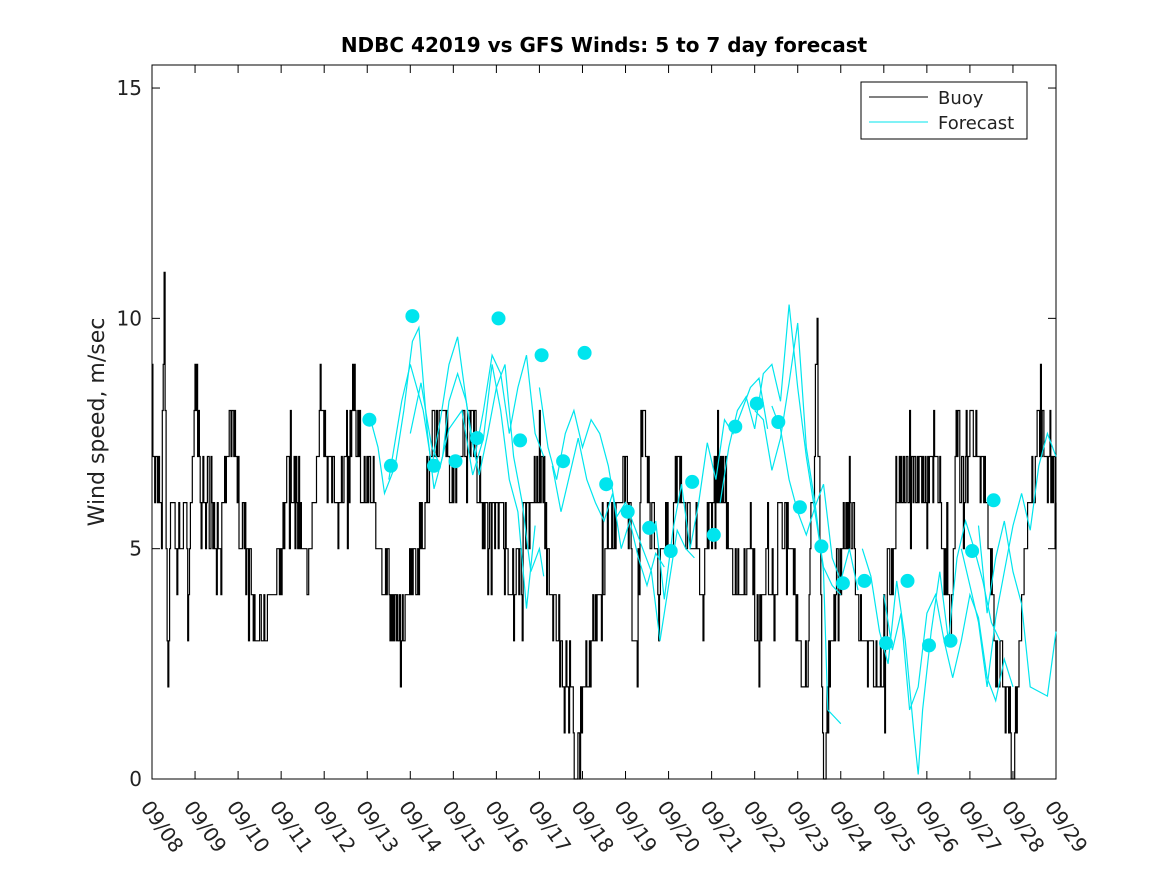 The image size is (1167, 875). I want to click on legend-box, so click(944, 110).